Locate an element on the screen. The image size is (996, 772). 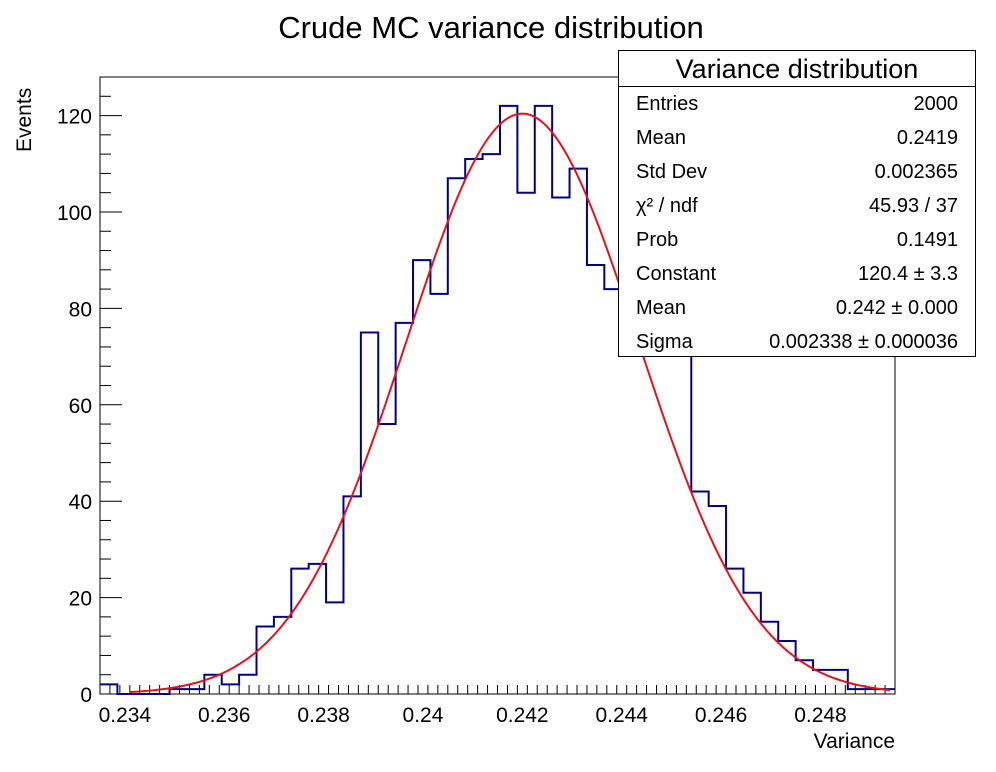
x-tick-label: 0.248 is located at coordinates (820, 715).